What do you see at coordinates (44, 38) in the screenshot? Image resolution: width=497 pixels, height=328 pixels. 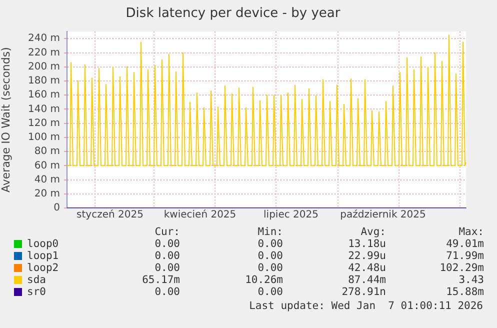 I see `y-tick-label: 240 m` at bounding box center [44, 38].